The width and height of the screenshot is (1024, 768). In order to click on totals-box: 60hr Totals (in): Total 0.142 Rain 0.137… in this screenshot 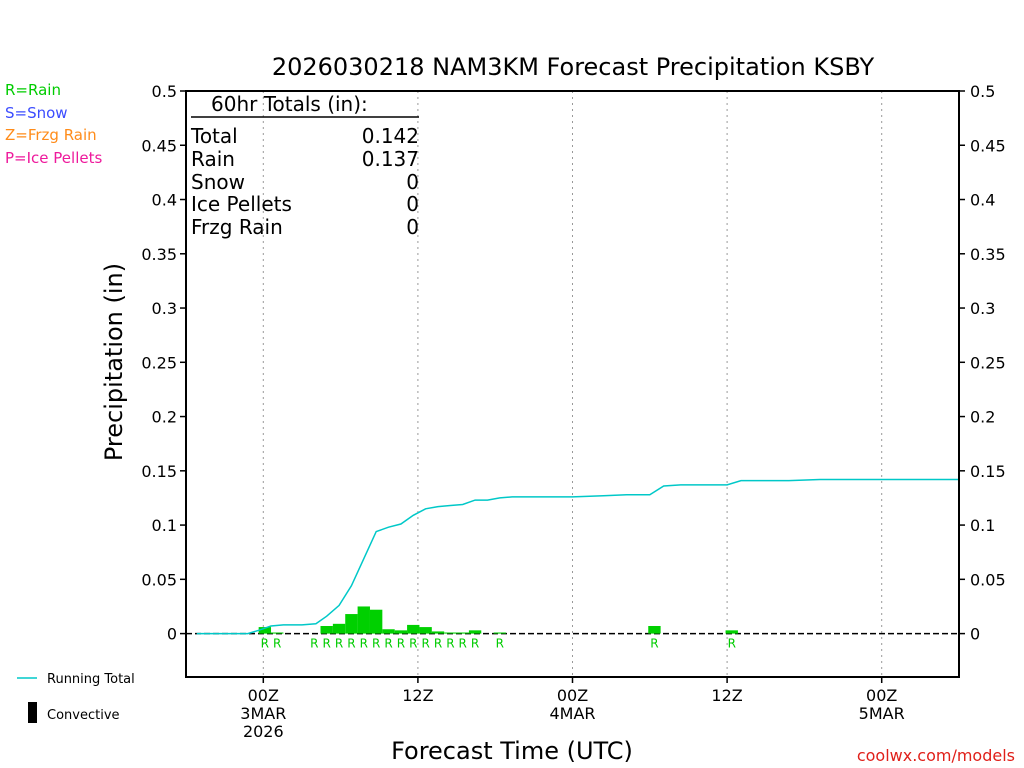, I will do `click(304, 165)`.